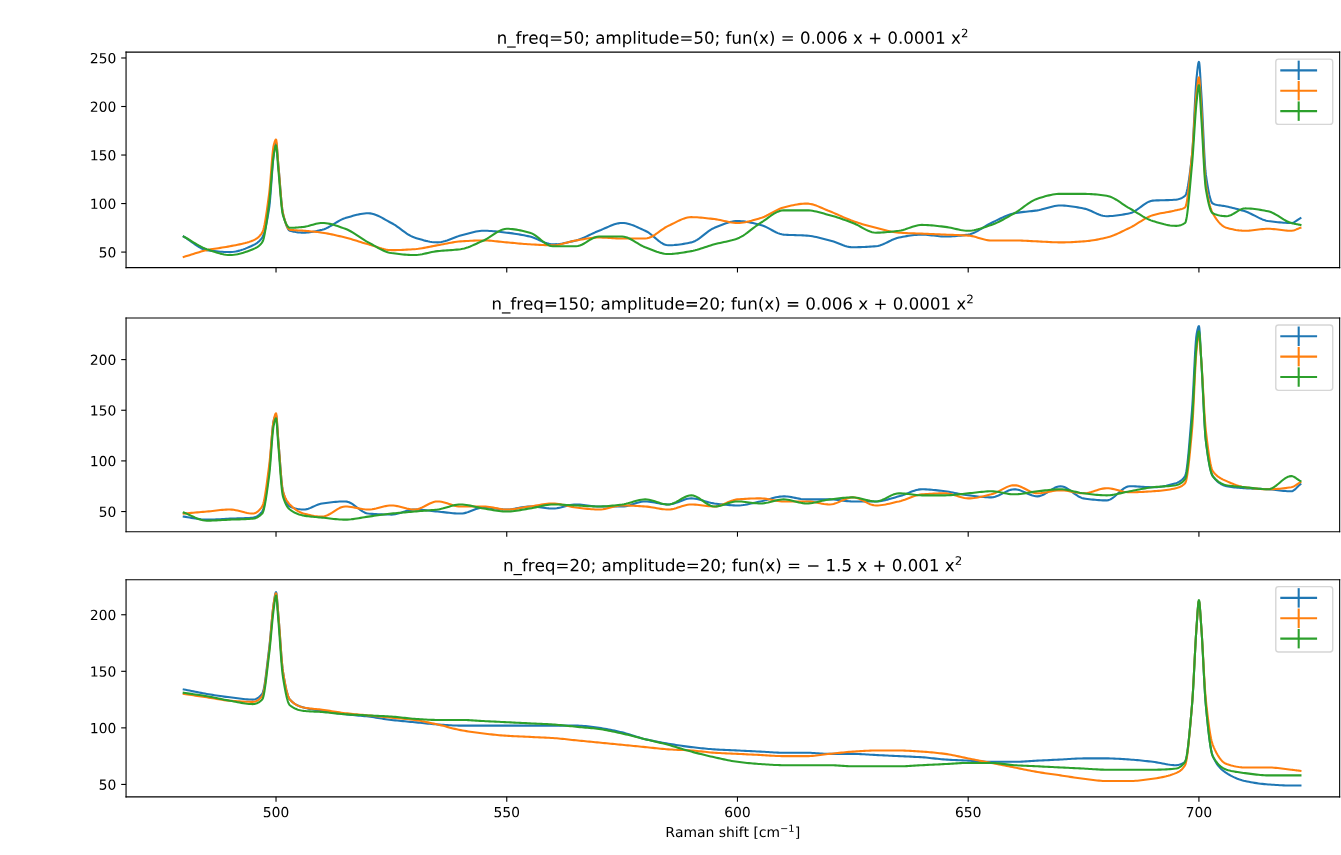 The image size is (1341, 855). I want to click on x-tick-label: 550, so click(507, 812).